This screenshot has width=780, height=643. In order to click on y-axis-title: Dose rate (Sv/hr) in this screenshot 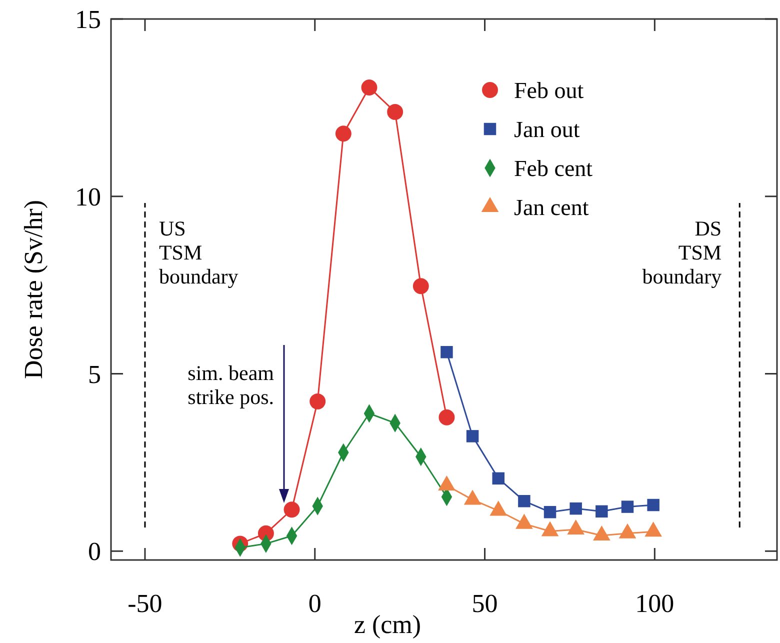, I will do `click(33, 290)`.